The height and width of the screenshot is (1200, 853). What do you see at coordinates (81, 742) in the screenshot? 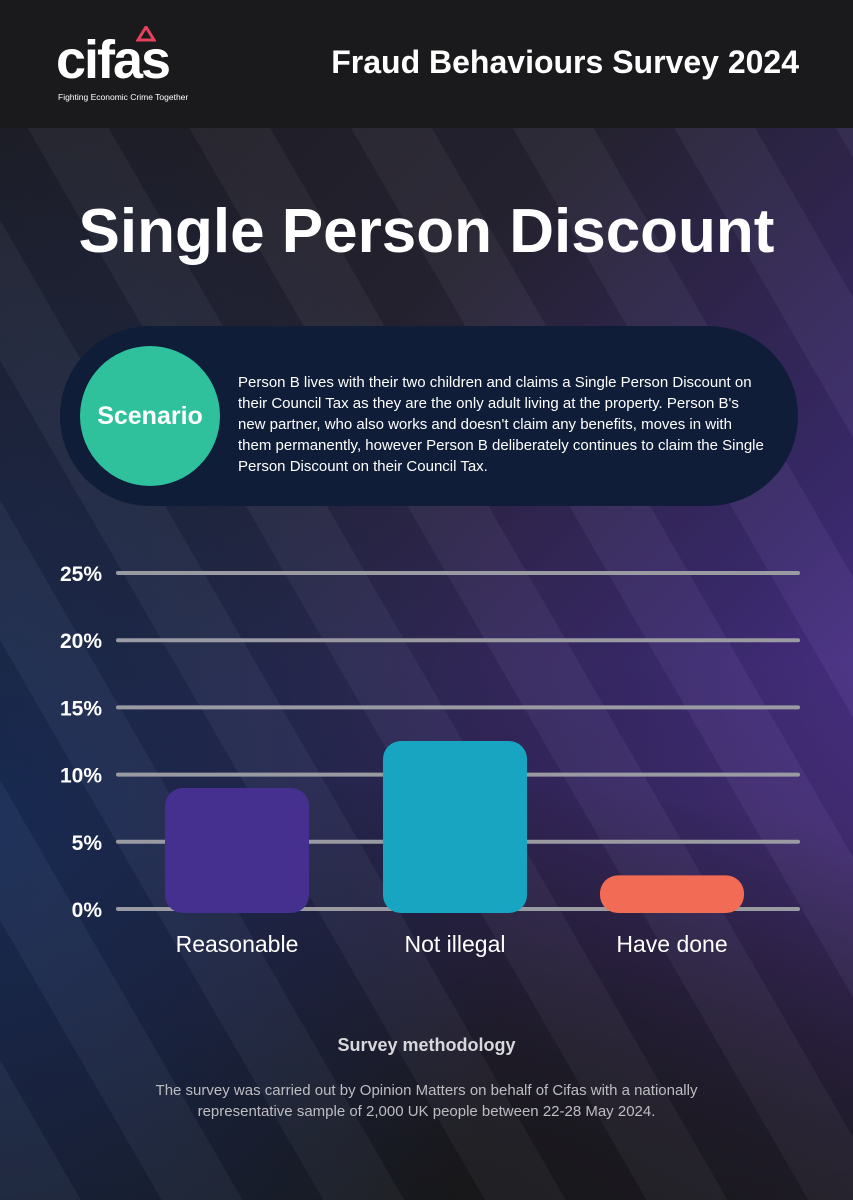
I see `chart-y-ticks: 0% 5% 10% 15% 20% 25%` at bounding box center [81, 742].